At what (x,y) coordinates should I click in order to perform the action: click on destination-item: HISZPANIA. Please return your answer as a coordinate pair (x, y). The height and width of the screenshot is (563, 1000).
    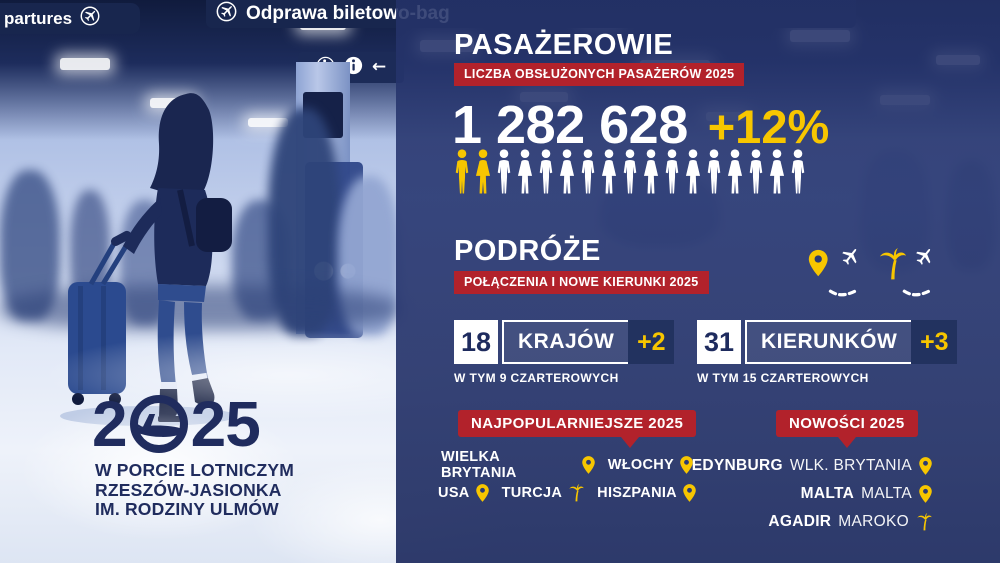
    Looking at the image, I should click on (646, 493).